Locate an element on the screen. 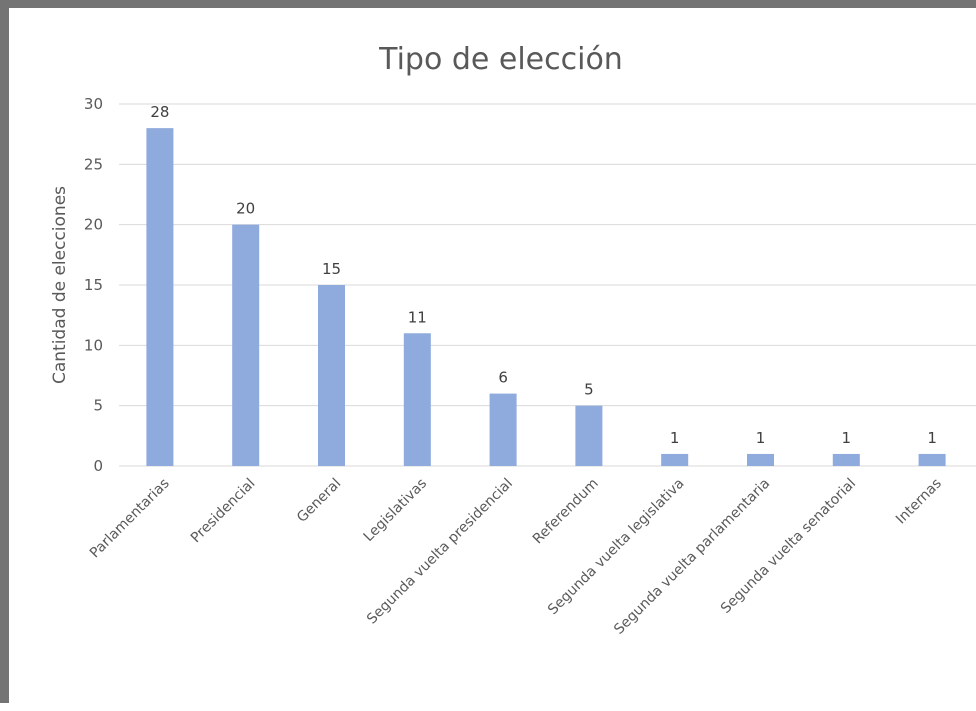 Image resolution: width=976 pixels, height=711 pixels. category-label: Presidencial is located at coordinates (223, 511).